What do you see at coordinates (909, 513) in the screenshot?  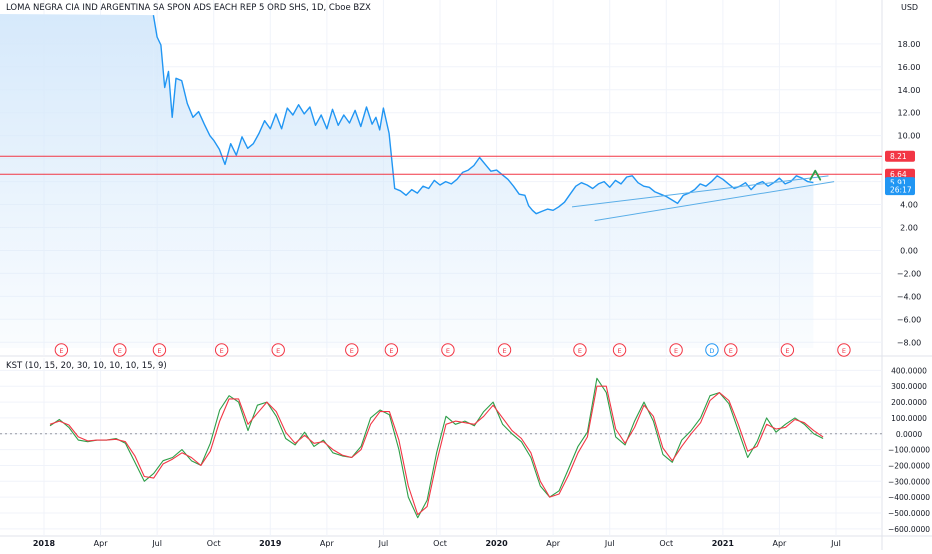 I see `kst-tick-label: −500.0000` at bounding box center [909, 513].